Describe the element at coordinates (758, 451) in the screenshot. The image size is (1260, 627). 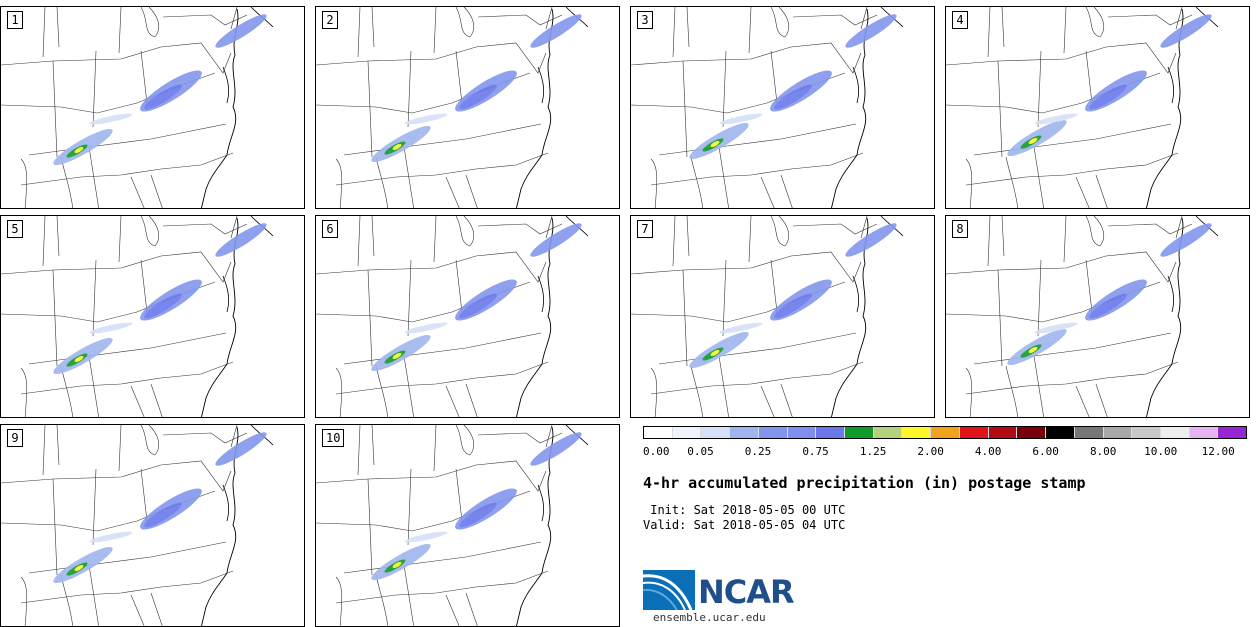
I see `colorbar-tick-label: 0.25` at that location.